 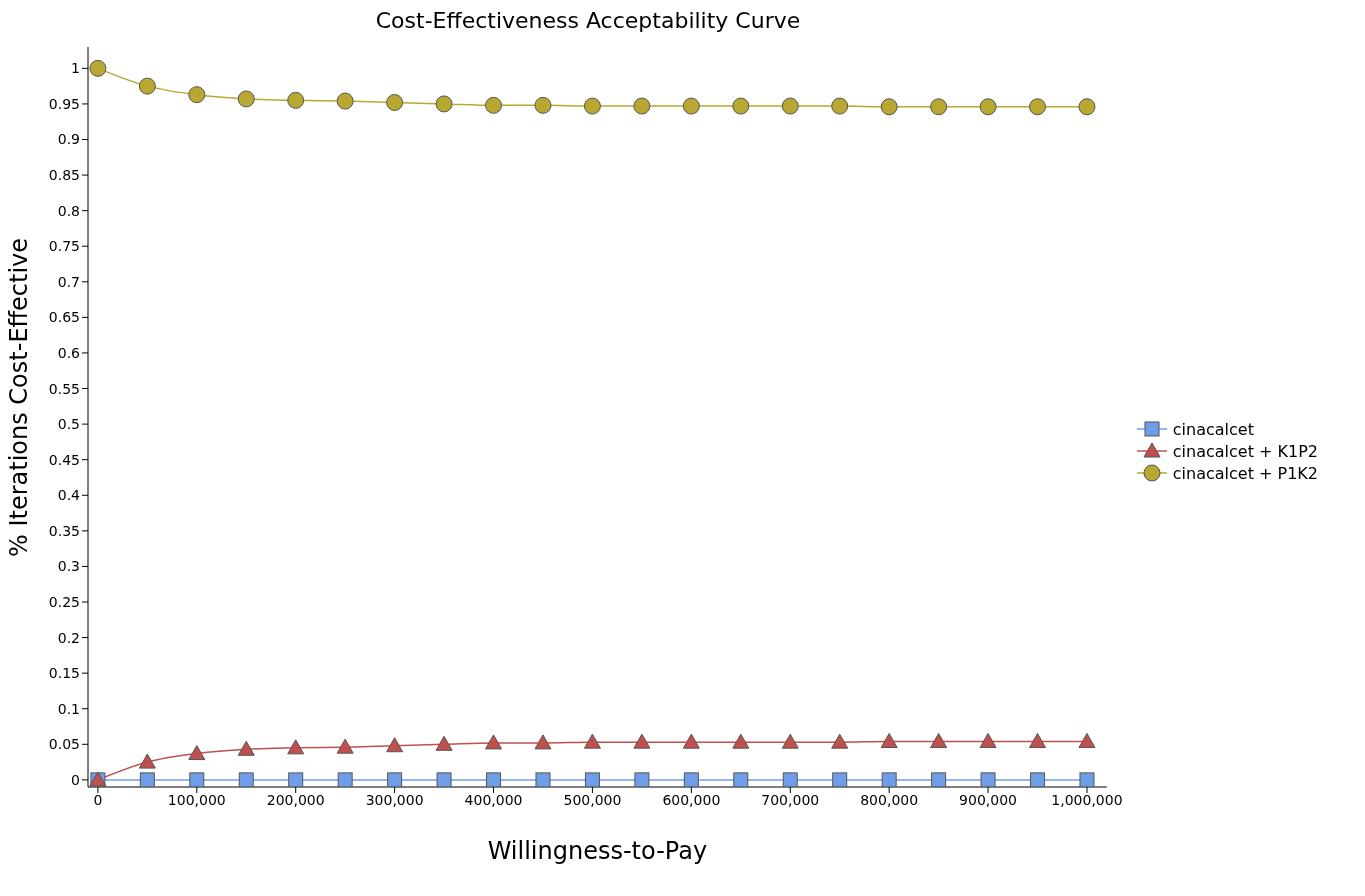 What do you see at coordinates (588, 20) in the screenshot?
I see `chart-title: Cost-Effectiveness Acceptability Curve` at bounding box center [588, 20].